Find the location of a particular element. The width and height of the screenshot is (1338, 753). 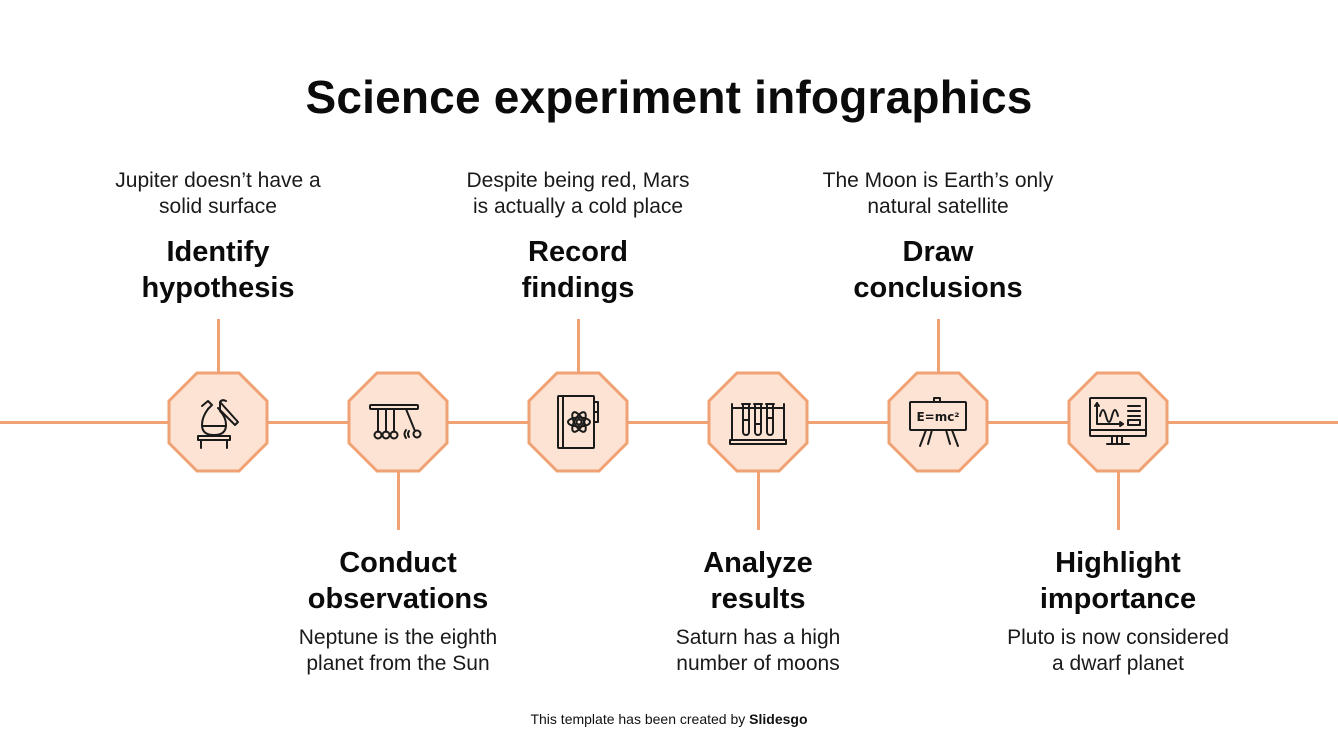

footer-brand-link: Slidesgo is located at coordinates (778, 719).